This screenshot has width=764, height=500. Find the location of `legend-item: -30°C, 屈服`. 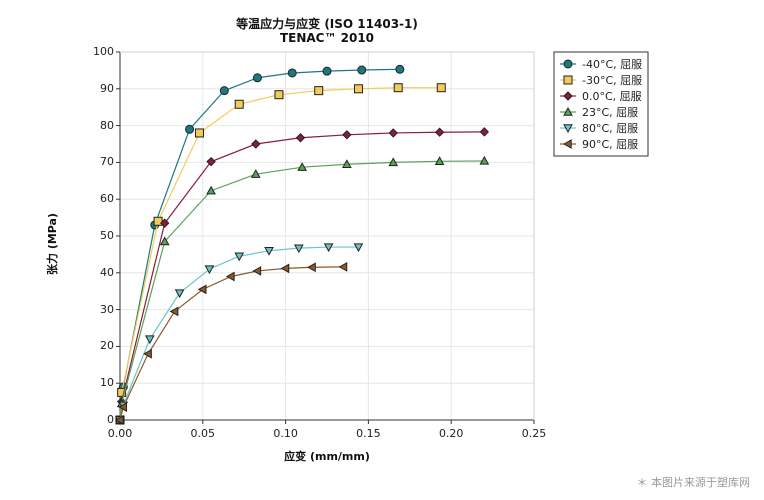

legend-item: -30°C, 屈服 is located at coordinates (601, 80).